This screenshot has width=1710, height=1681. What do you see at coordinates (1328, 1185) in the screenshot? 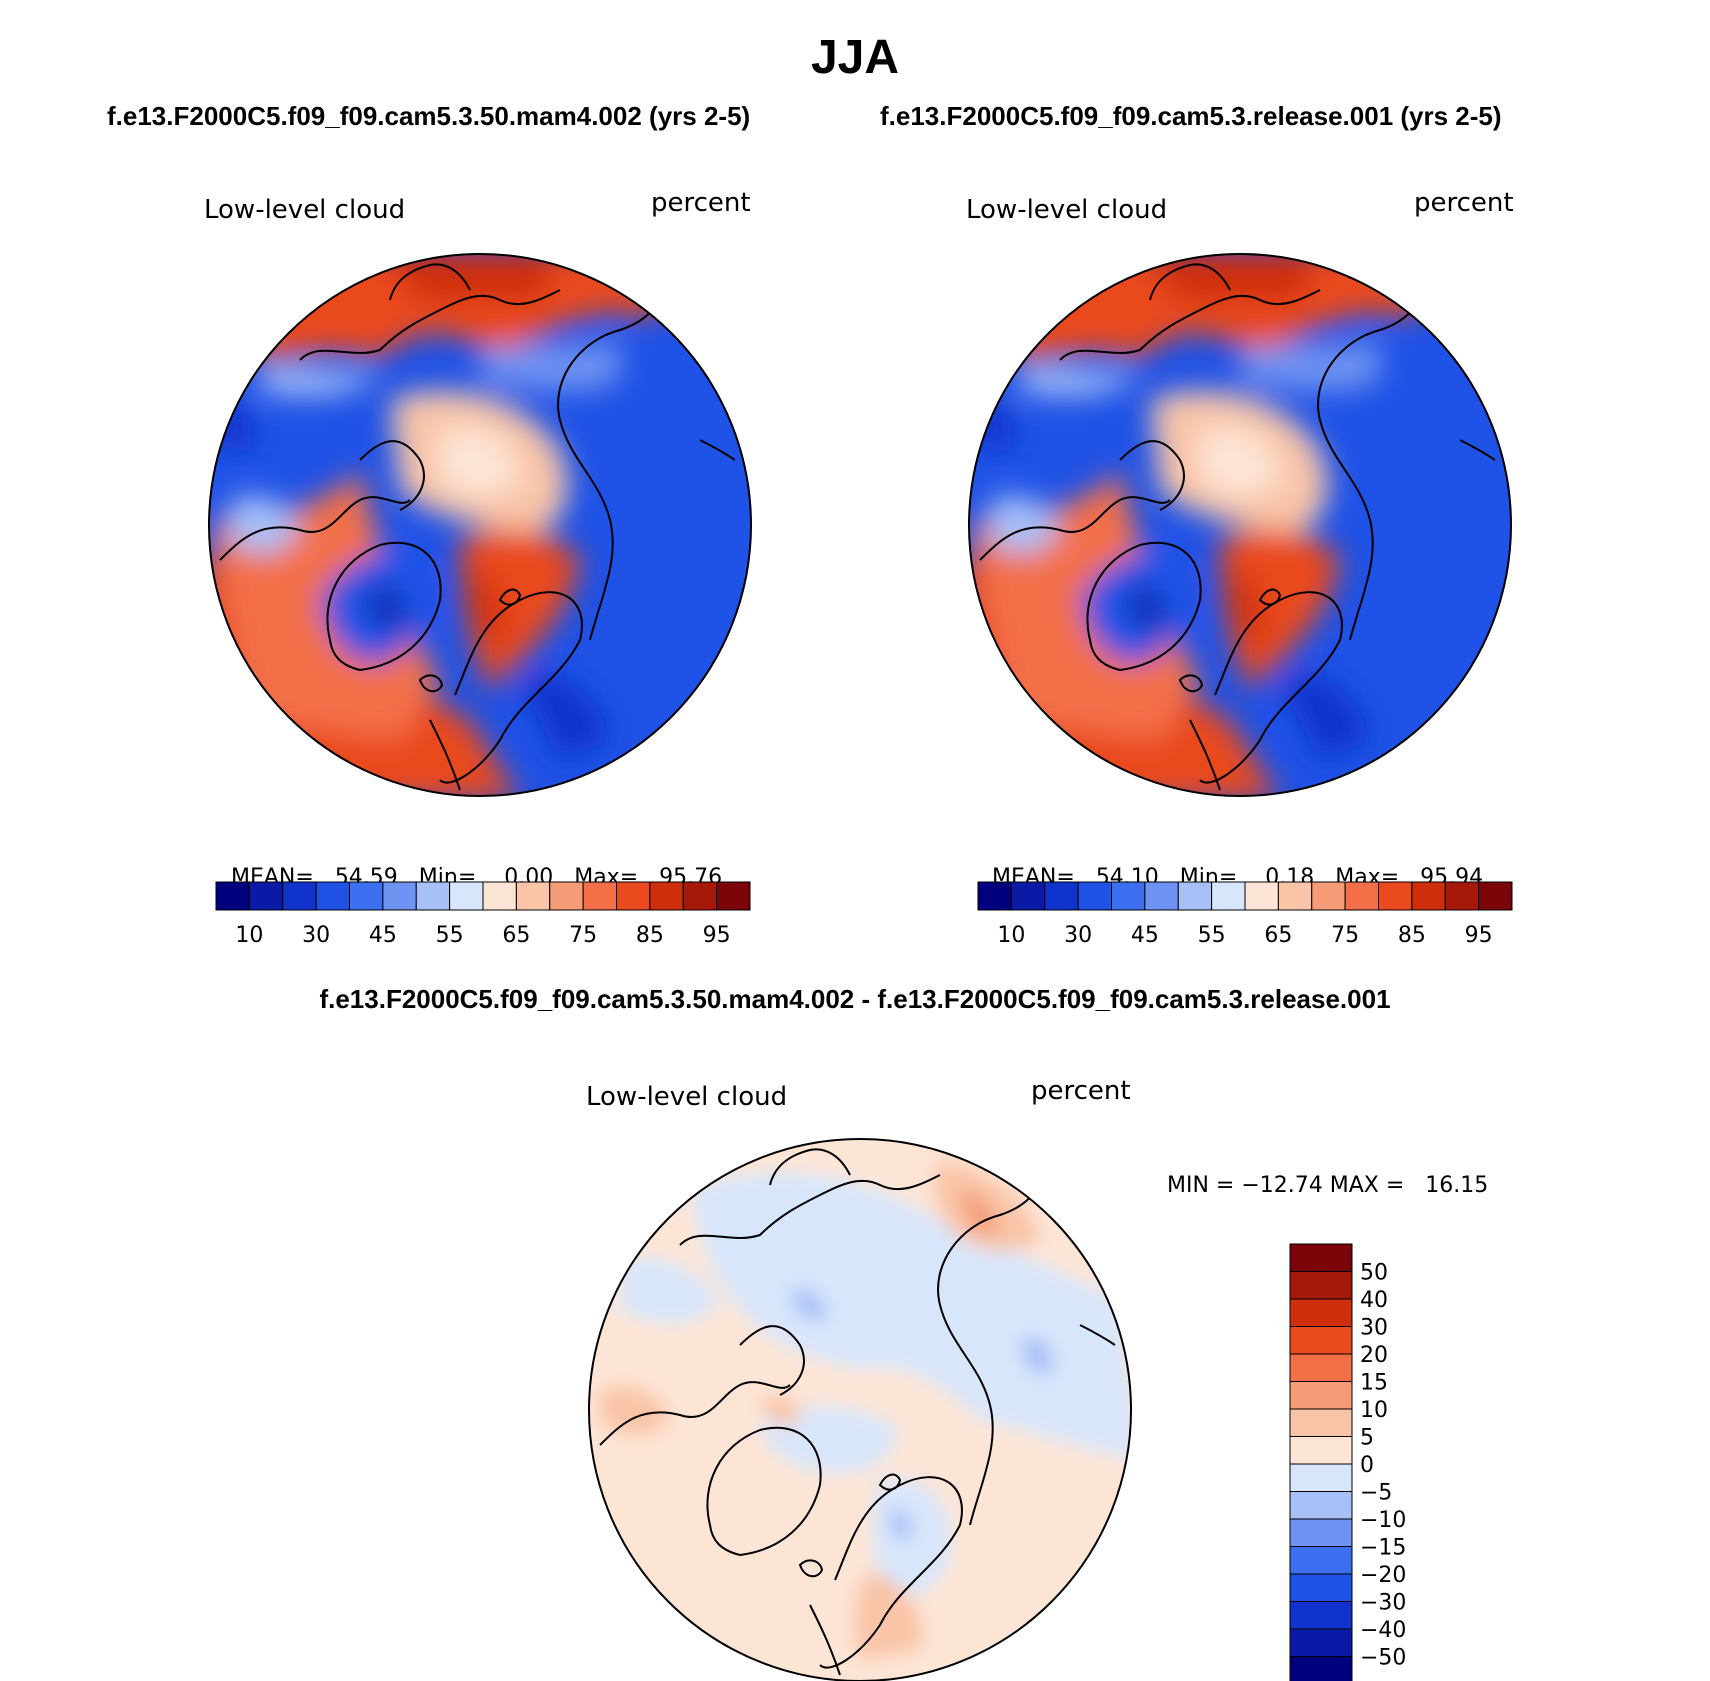
I see `diff-stats: MIN = −12.74 MAX = 16.15` at bounding box center [1328, 1185].